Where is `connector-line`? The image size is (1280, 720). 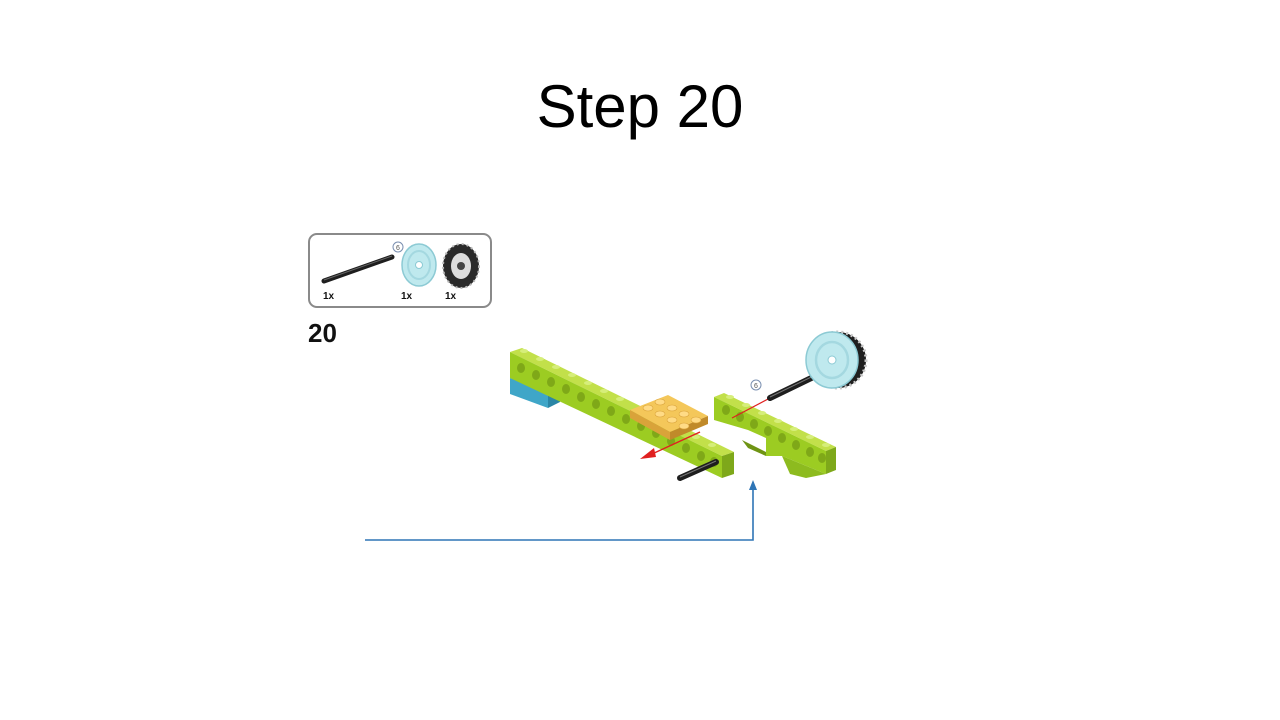
connector-line is located at coordinates (561, 510).